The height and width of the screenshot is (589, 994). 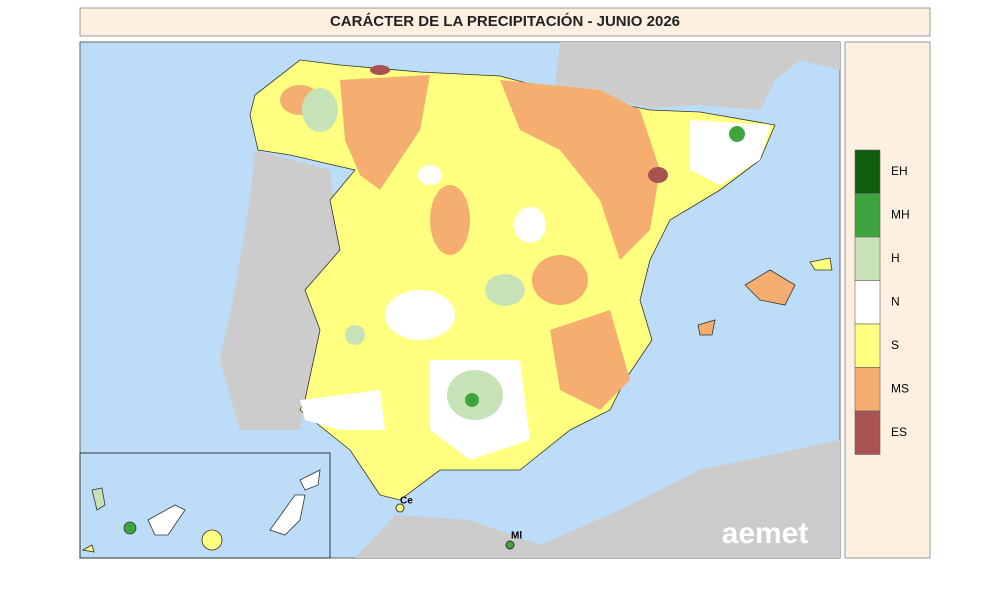 I want to click on melilla, so click(x=510, y=545).